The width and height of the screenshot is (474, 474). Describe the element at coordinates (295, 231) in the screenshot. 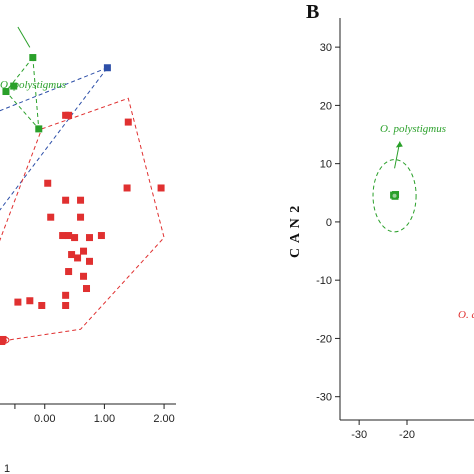

I see `panel-b-y-axis-title: C A N 2` at that location.